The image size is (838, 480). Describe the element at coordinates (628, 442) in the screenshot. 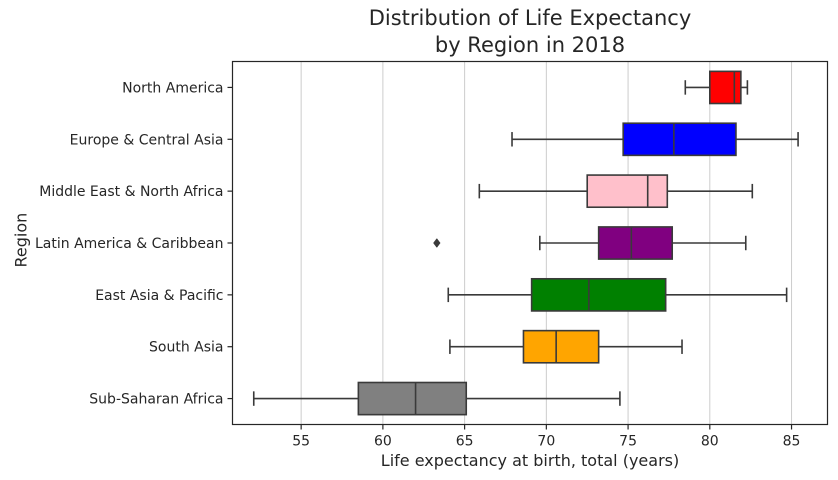

I see `x-tick-label: 75` at that location.